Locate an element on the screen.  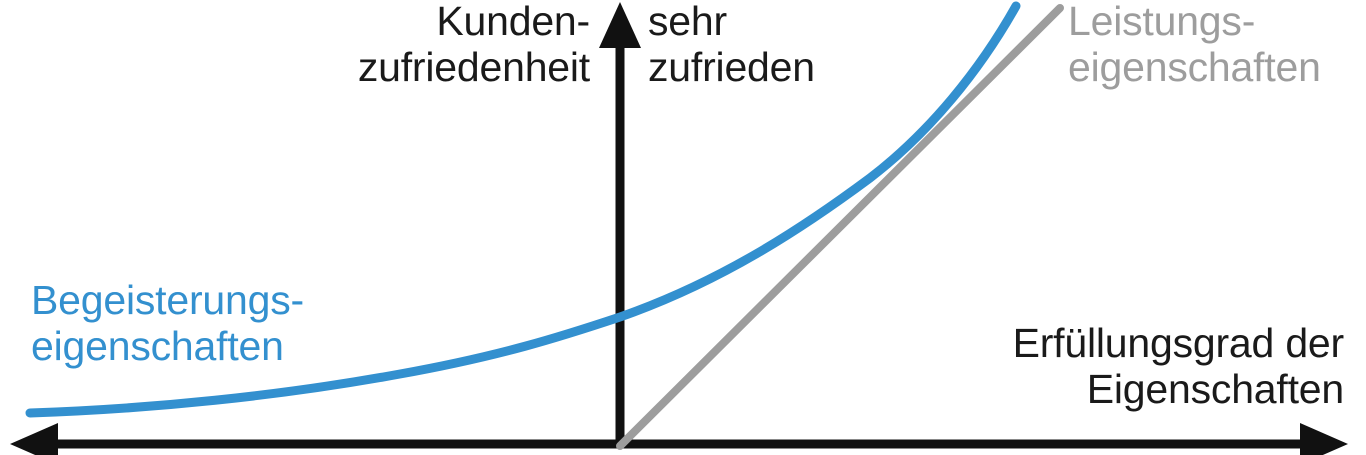
x-axis-title: Erfüllungsgrad der Eigenschaften is located at coordinates (1178, 366).